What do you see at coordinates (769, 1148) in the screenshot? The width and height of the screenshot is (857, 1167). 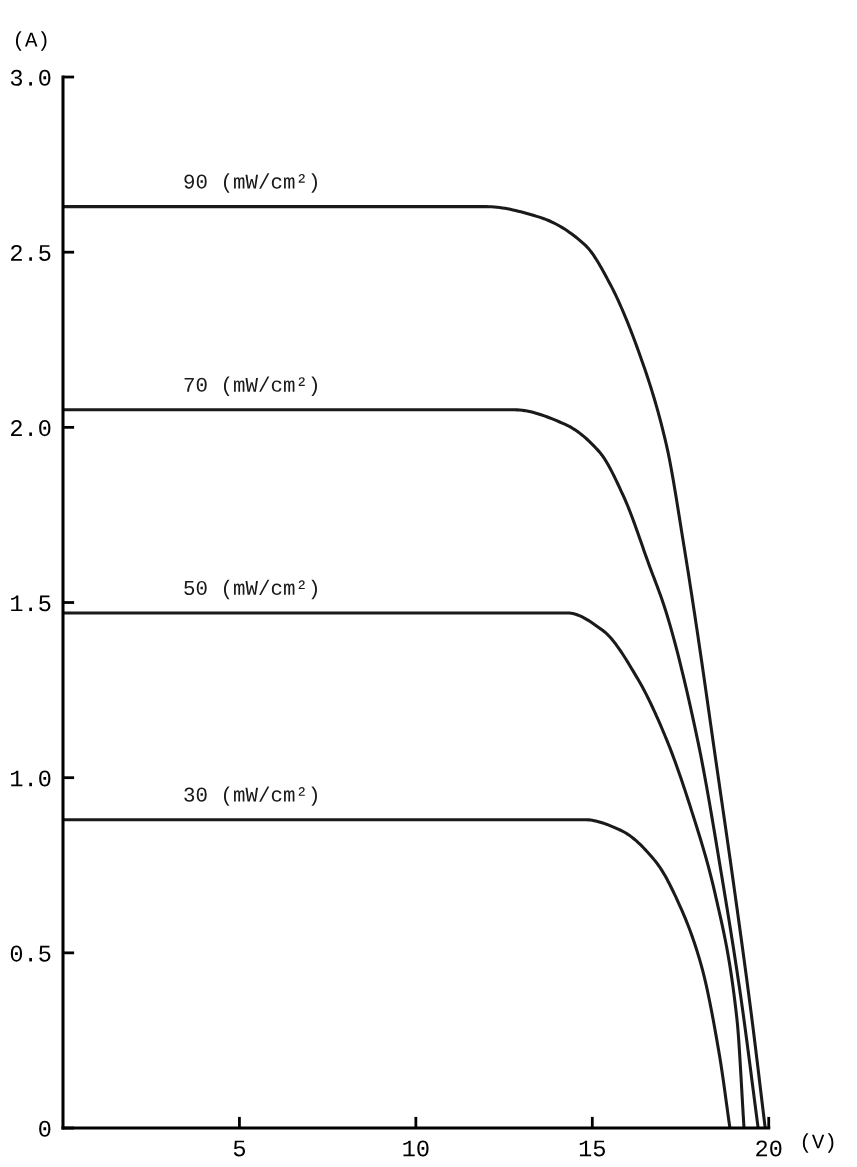 I see `x-tick-label: 20` at bounding box center [769, 1148].